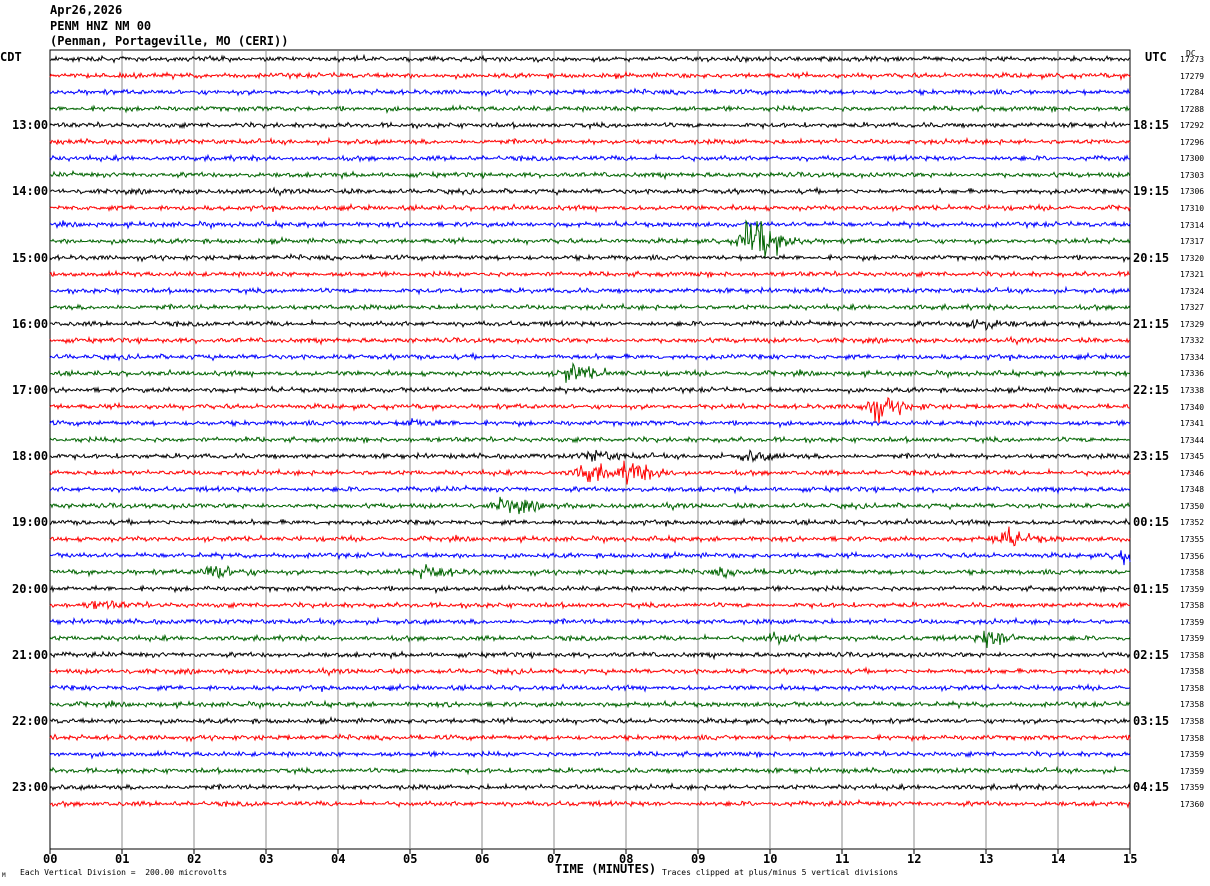 This screenshot has width=1210, height=886. What do you see at coordinates (410, 859) in the screenshot?
I see `x-tick-label: 05` at bounding box center [410, 859].